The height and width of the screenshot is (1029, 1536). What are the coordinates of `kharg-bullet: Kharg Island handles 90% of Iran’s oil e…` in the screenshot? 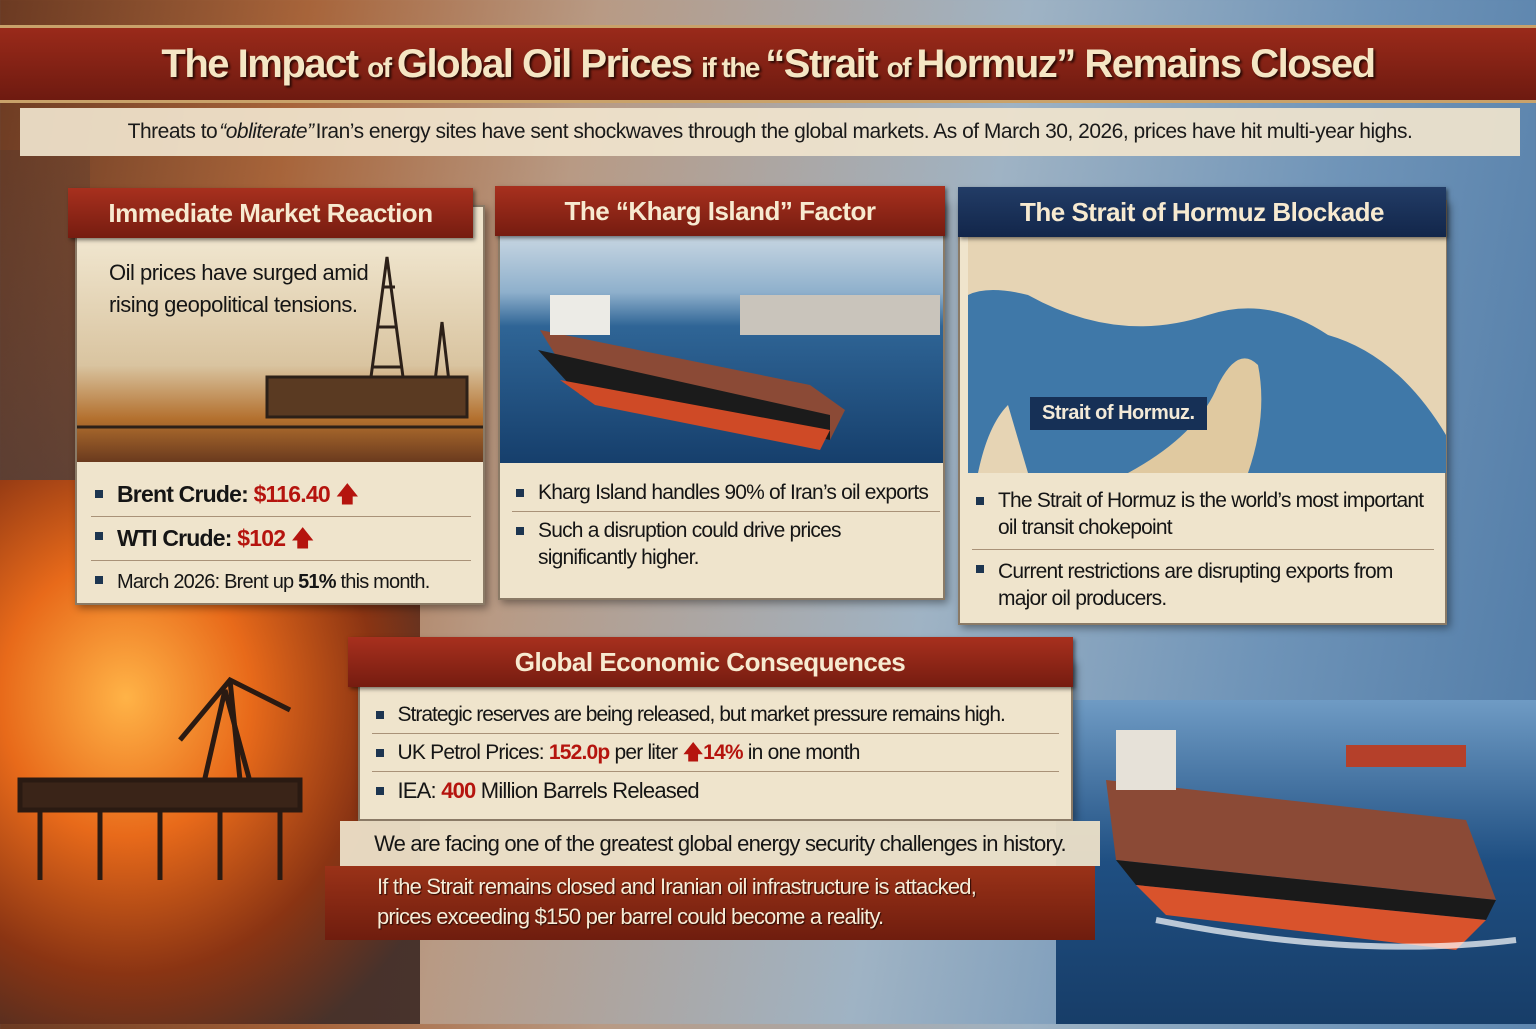 It's located at (726, 493).